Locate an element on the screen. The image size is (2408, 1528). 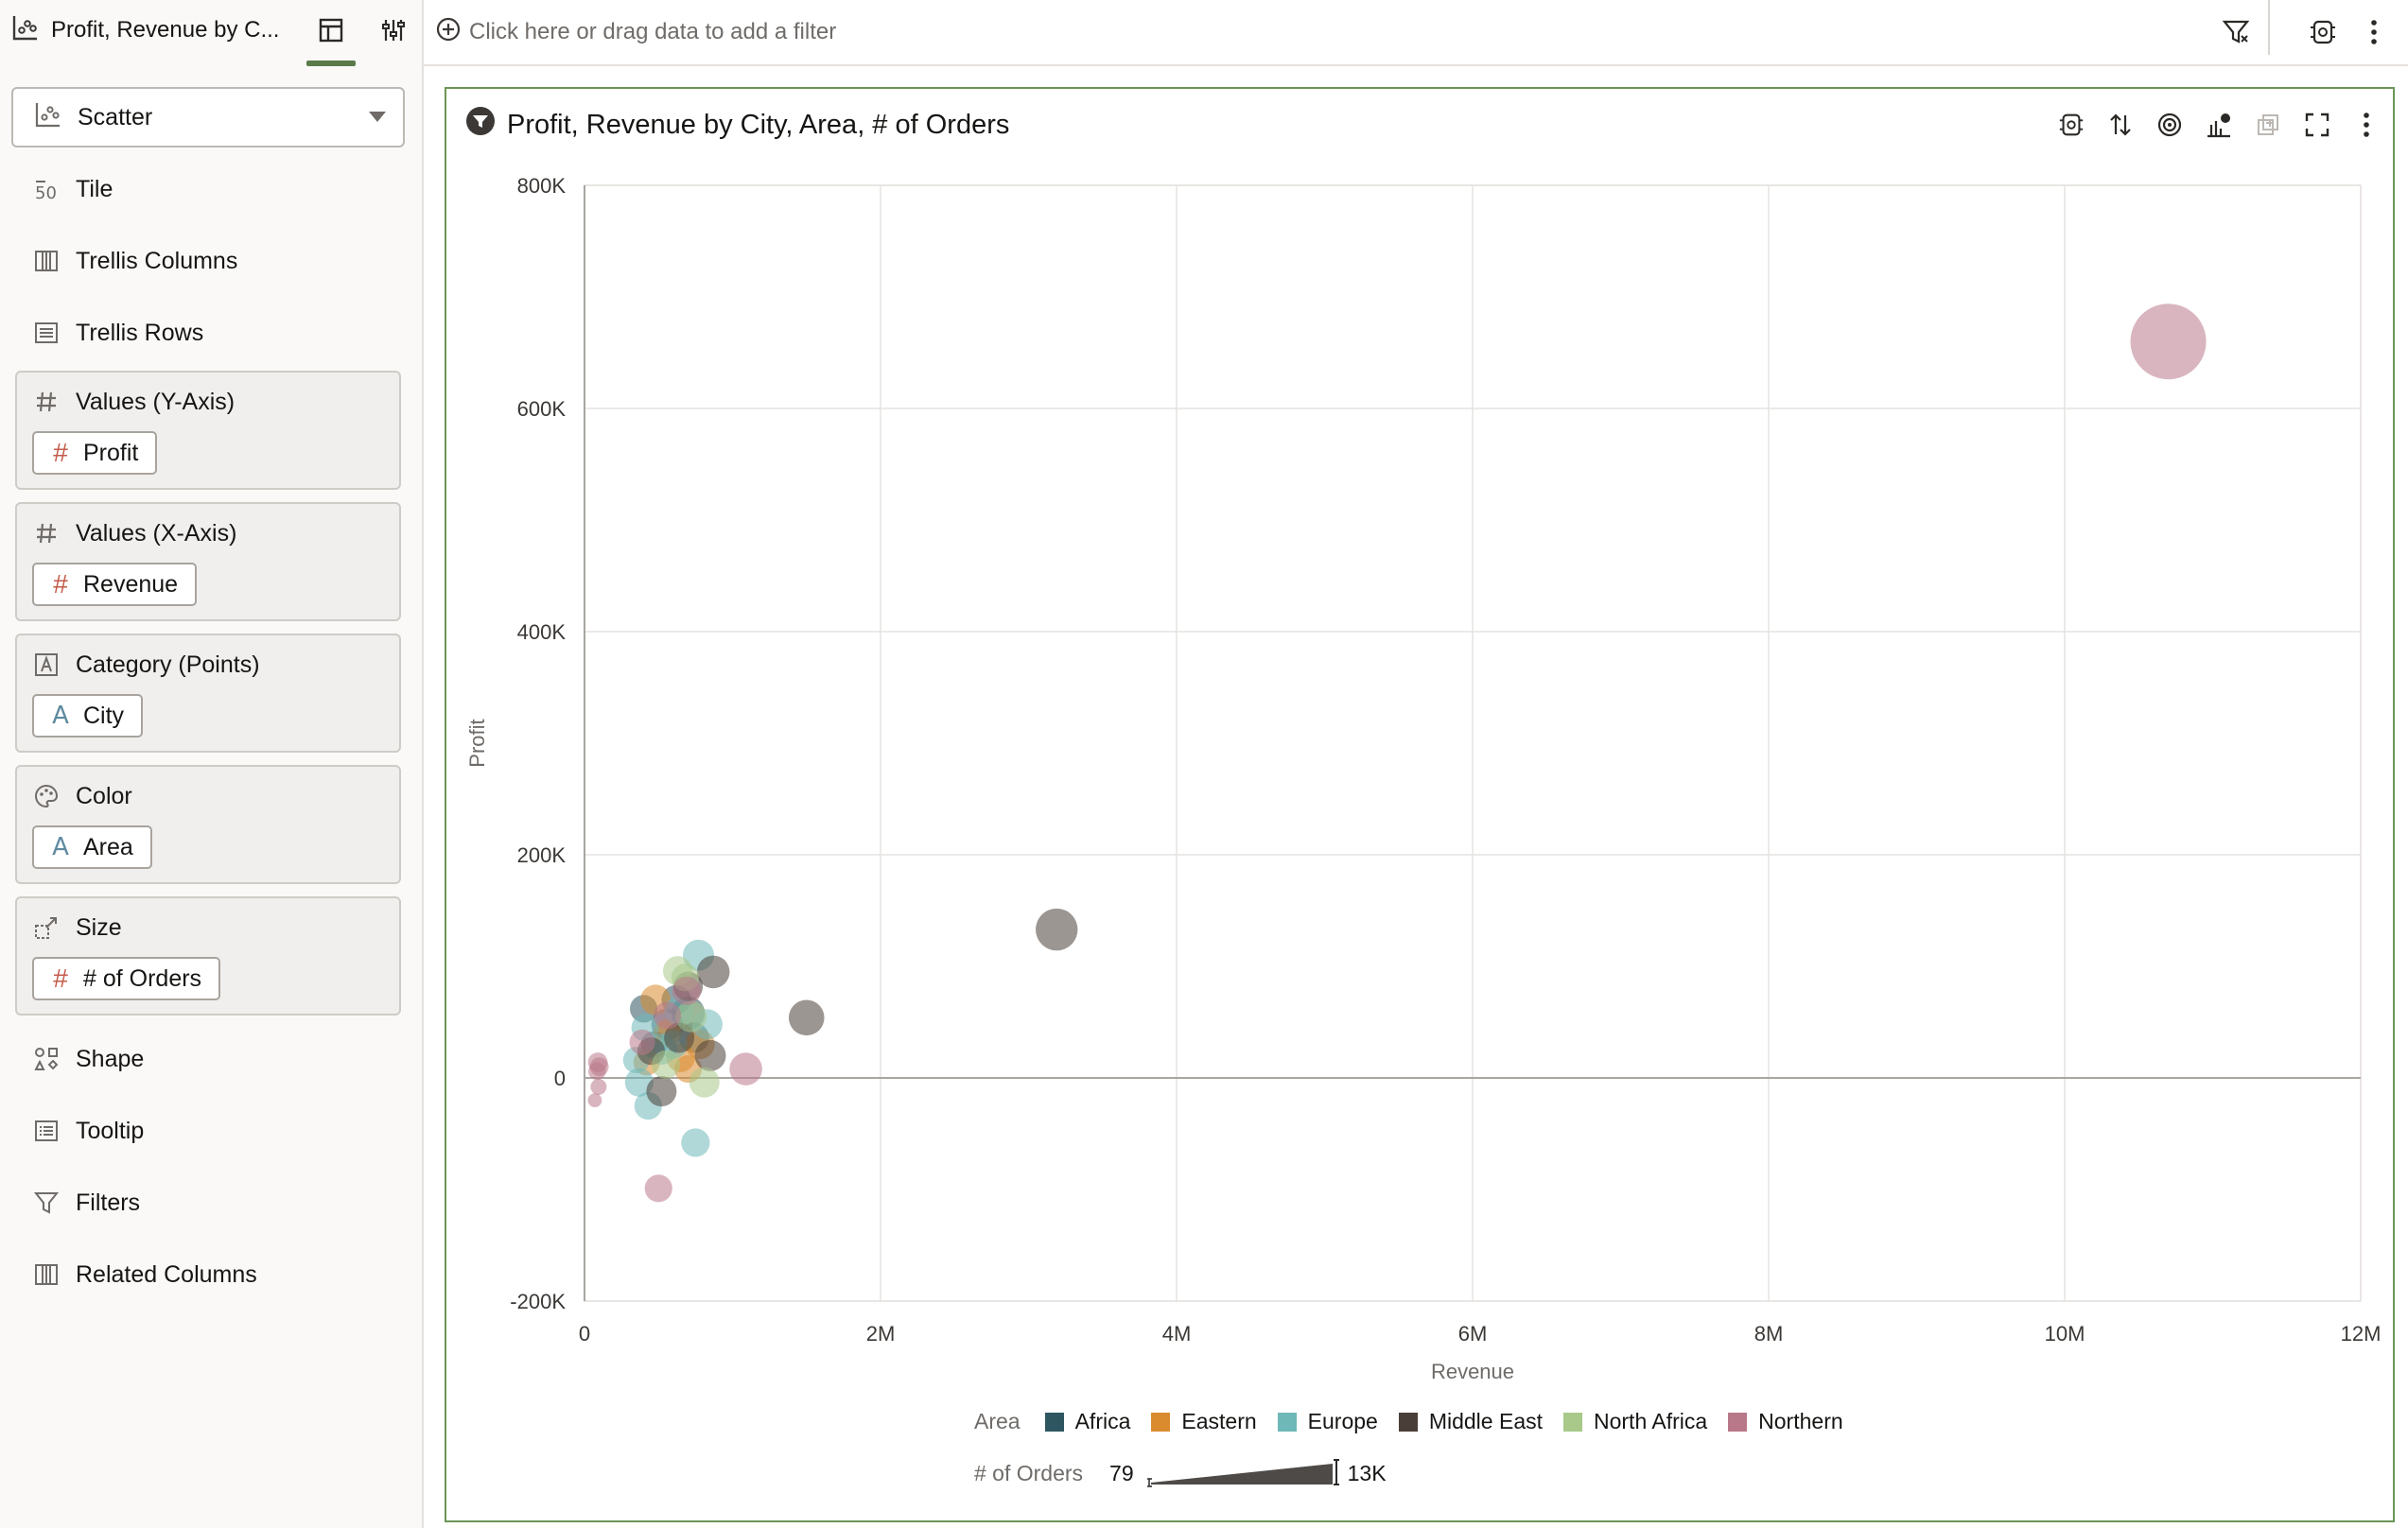
color-field-label: Area is located at coordinates (108, 846).